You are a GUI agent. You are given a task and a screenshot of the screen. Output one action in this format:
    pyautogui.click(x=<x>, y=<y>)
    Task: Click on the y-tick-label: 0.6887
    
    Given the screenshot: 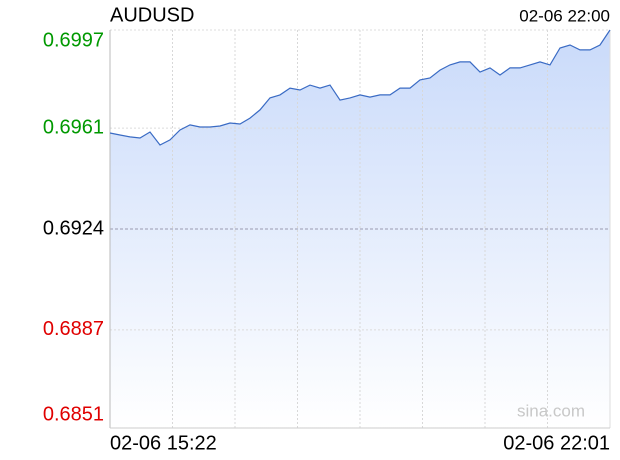 What is the action you would take?
    pyautogui.click(x=73, y=329)
    